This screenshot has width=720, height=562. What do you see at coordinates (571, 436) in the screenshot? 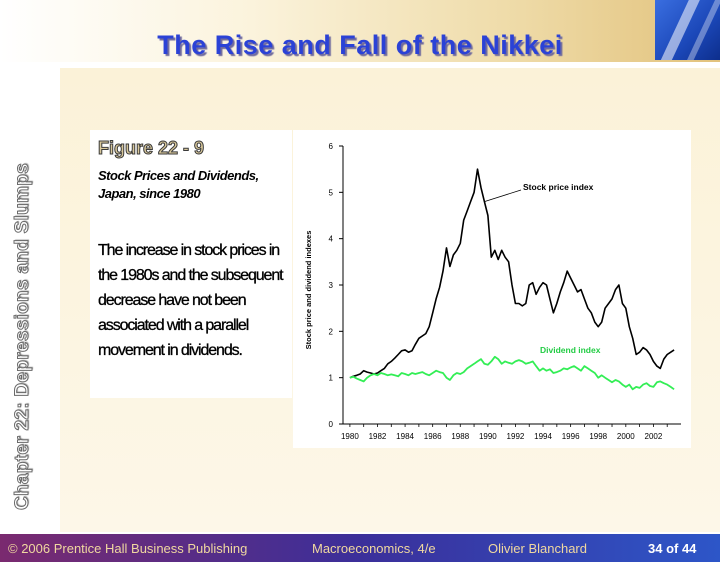
I see `x-tick-label: 1996` at bounding box center [571, 436].